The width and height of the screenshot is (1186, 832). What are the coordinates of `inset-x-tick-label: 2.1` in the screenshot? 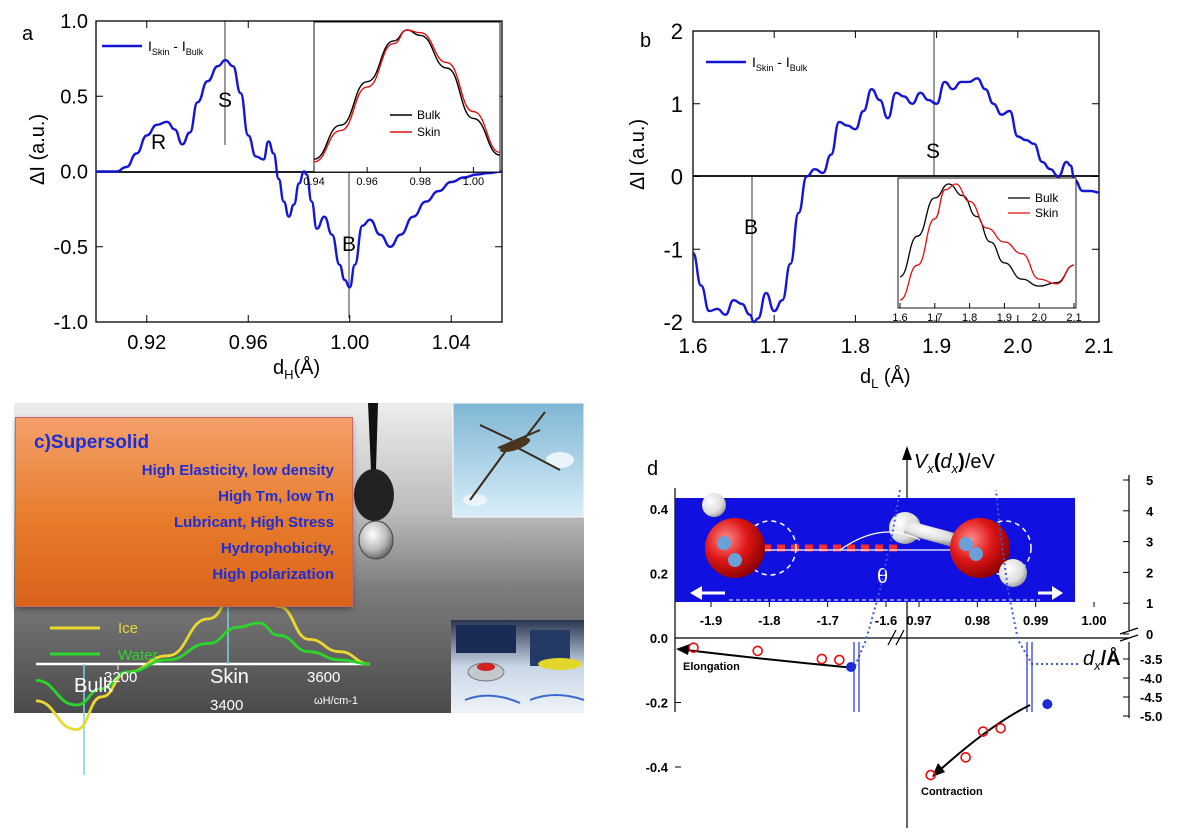 It's located at (1073, 318).